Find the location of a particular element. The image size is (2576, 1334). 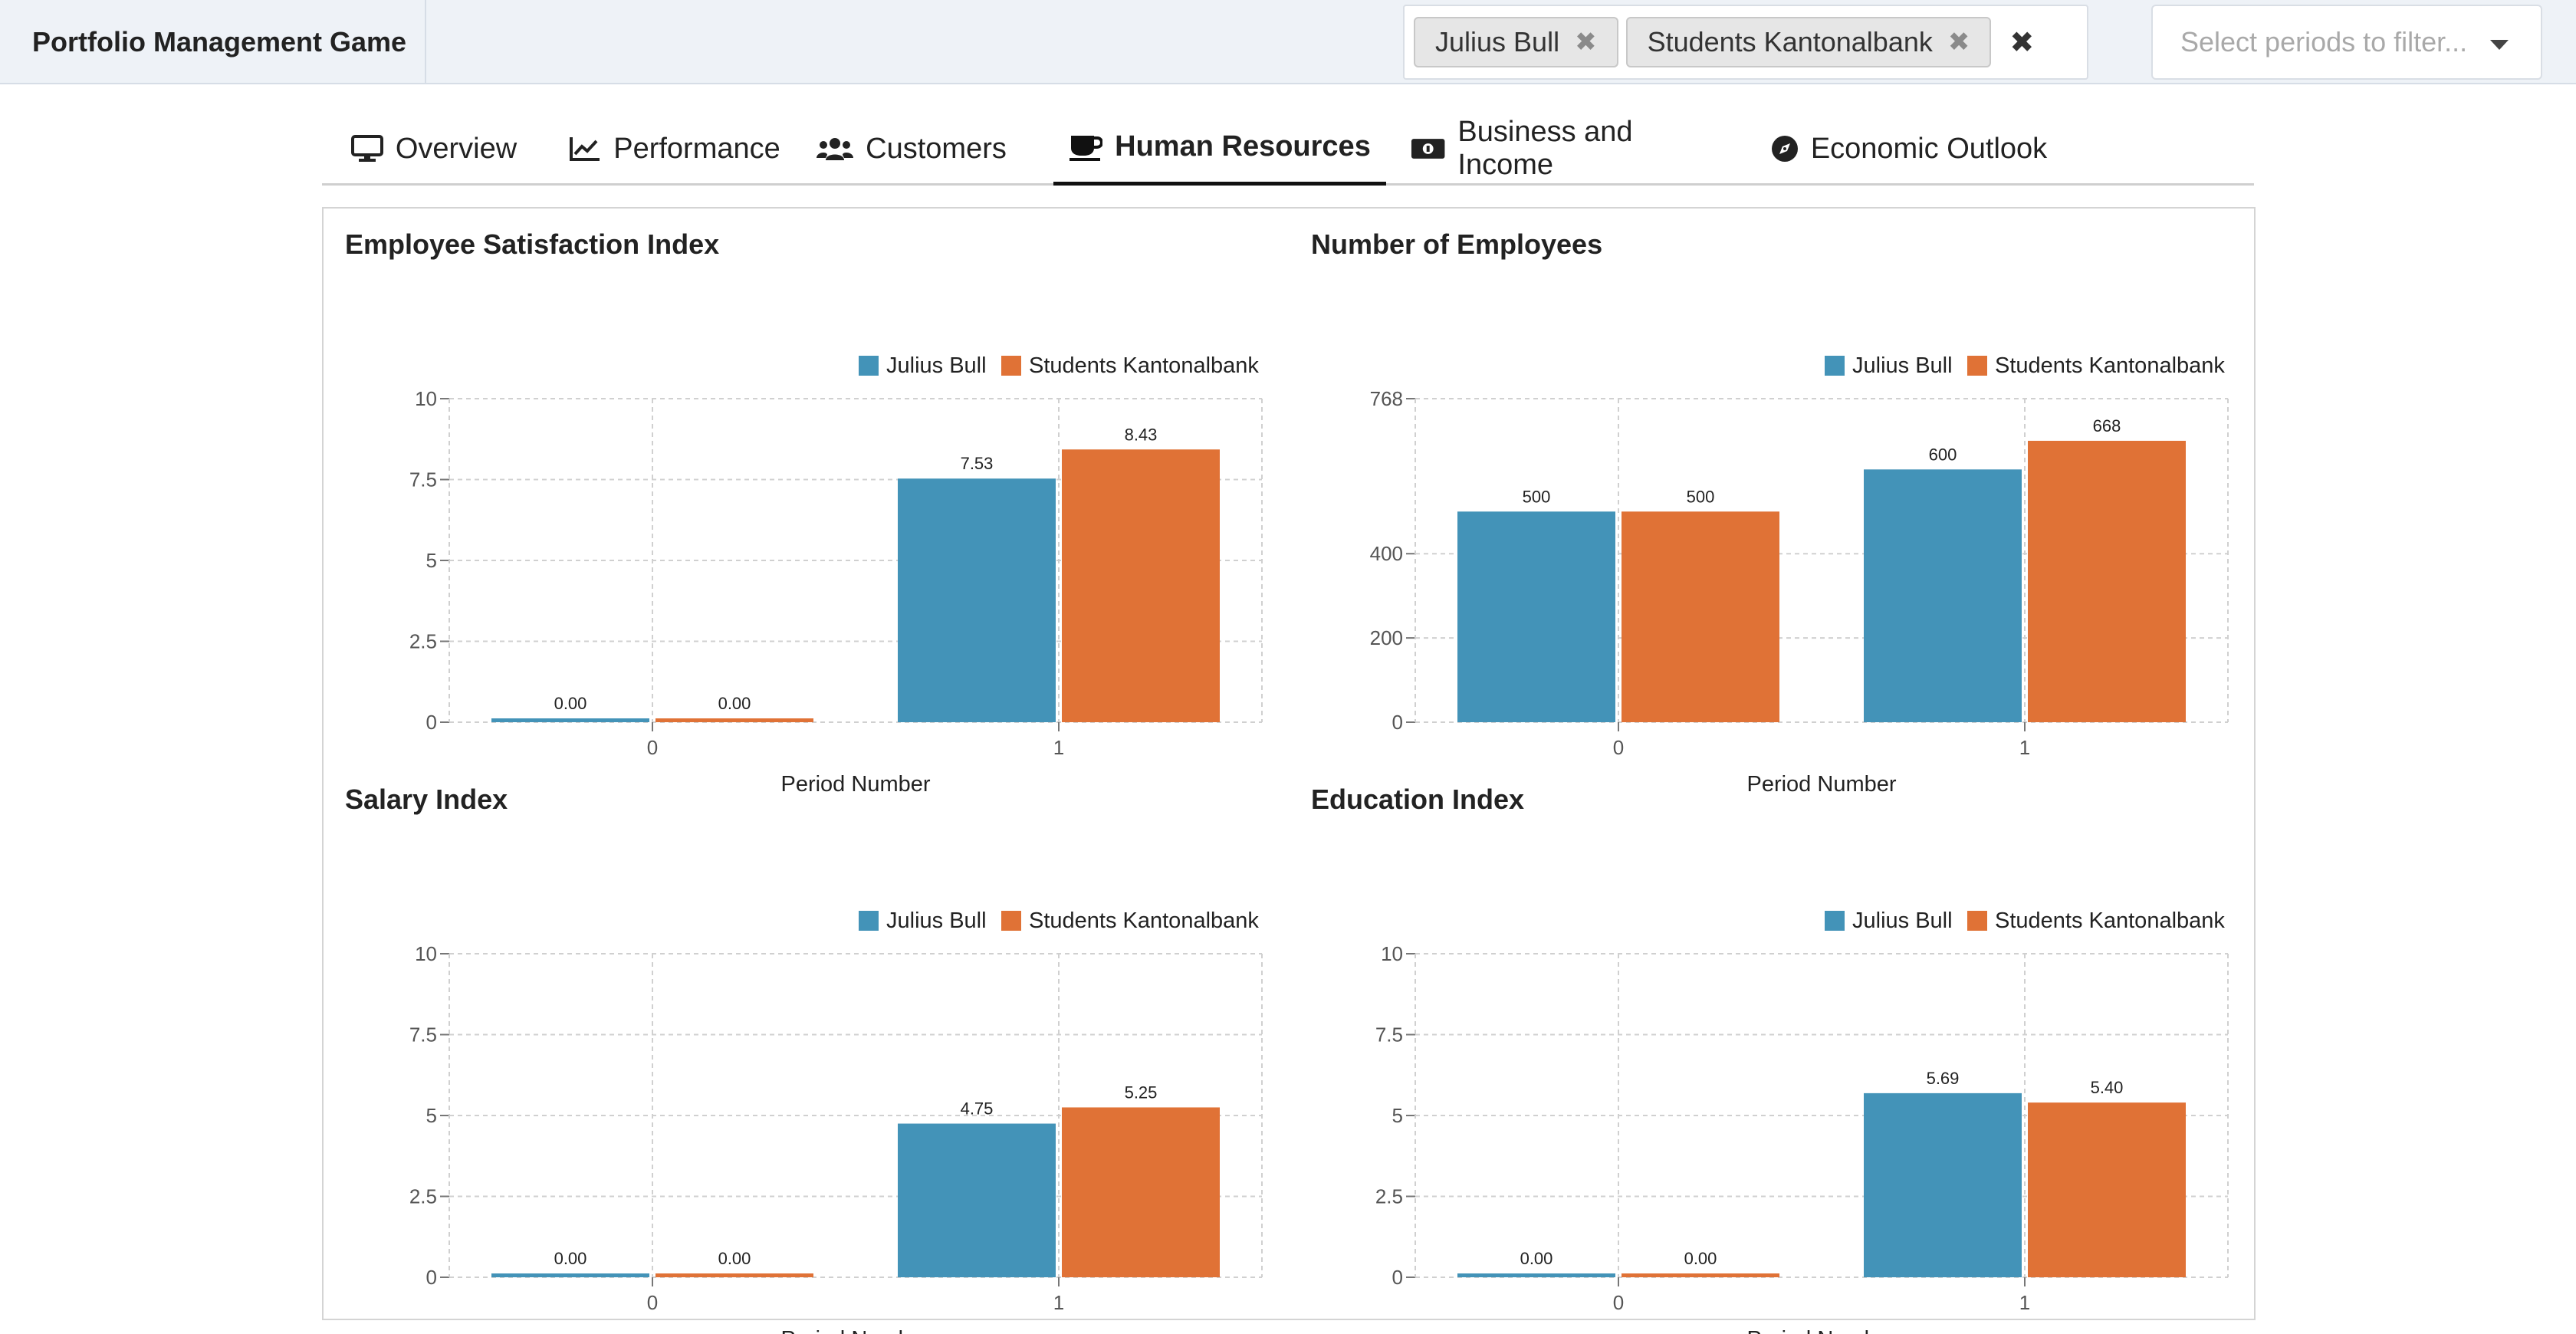

tab-overview: Overview is located at coordinates (434, 149).